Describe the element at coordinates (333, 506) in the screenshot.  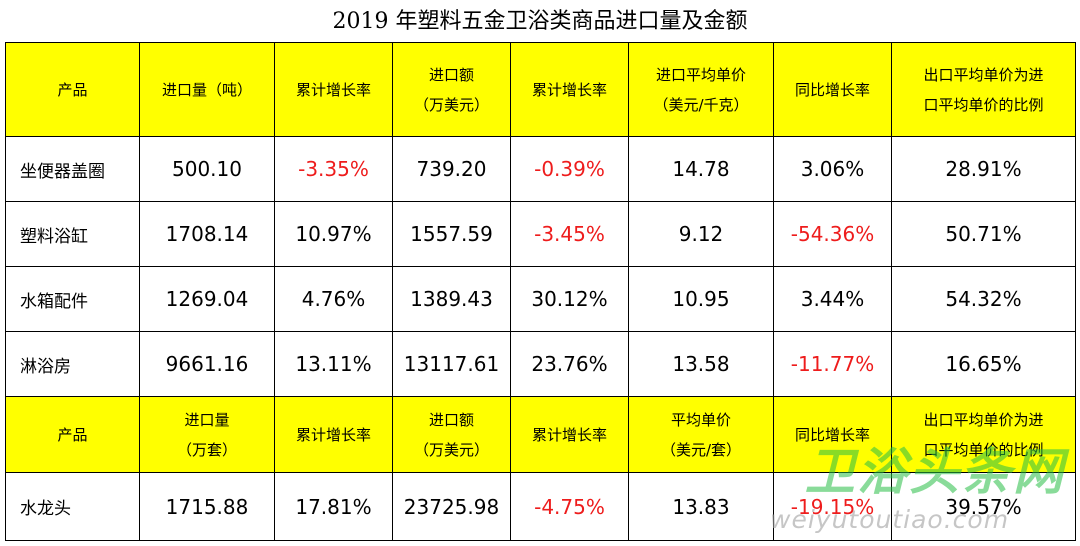
I see `cell-growth-volume: 17.81%` at that location.